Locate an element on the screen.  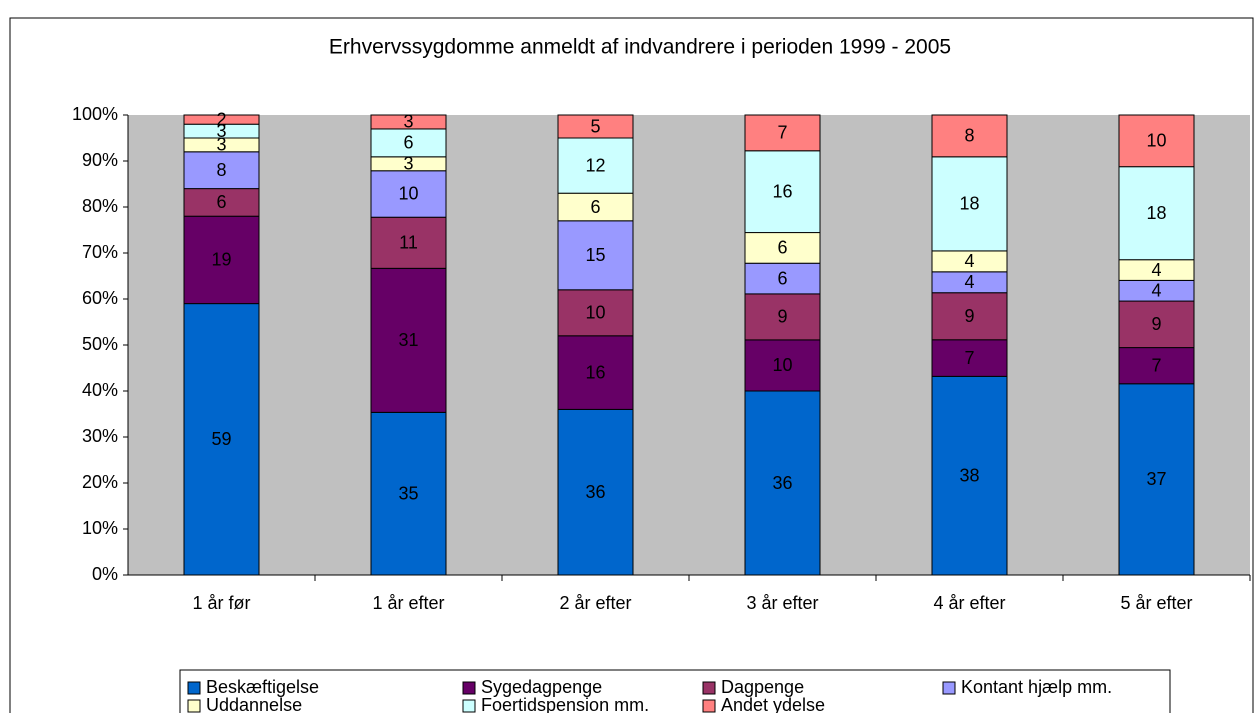
data-label: 2 is located at coordinates (221, 119).